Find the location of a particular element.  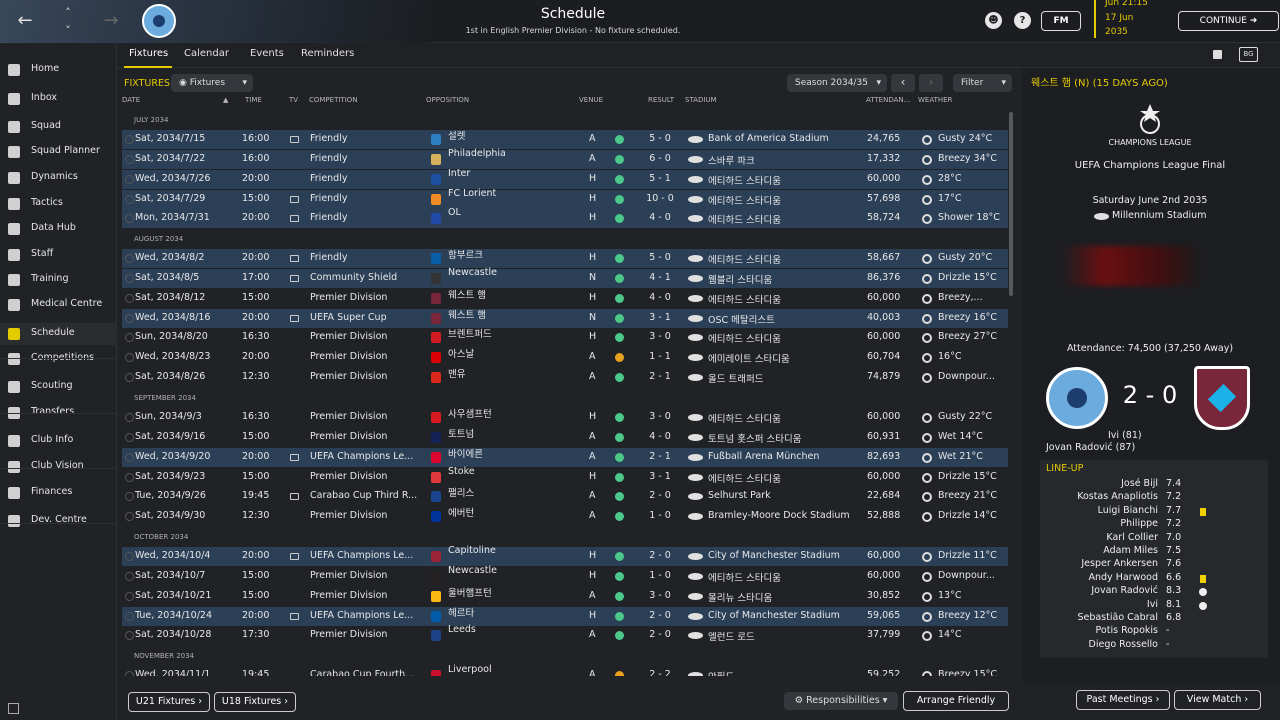

view-match-button: View Match › is located at coordinates (1217, 700).